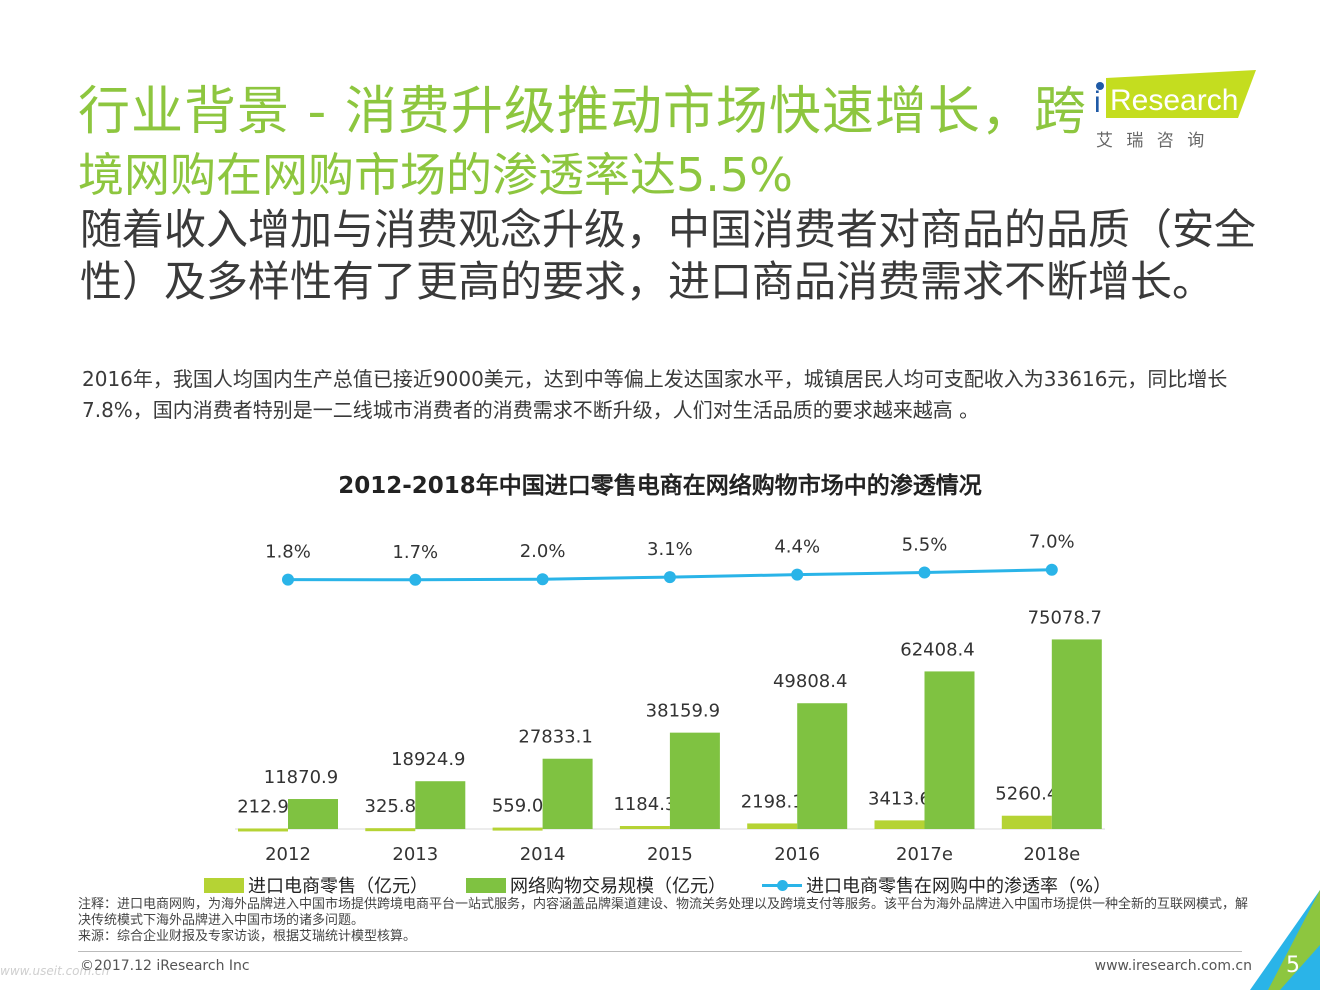 The height and width of the screenshot is (990, 1320). I want to click on label-penetration-2018e: 7.0%, so click(1052, 542).